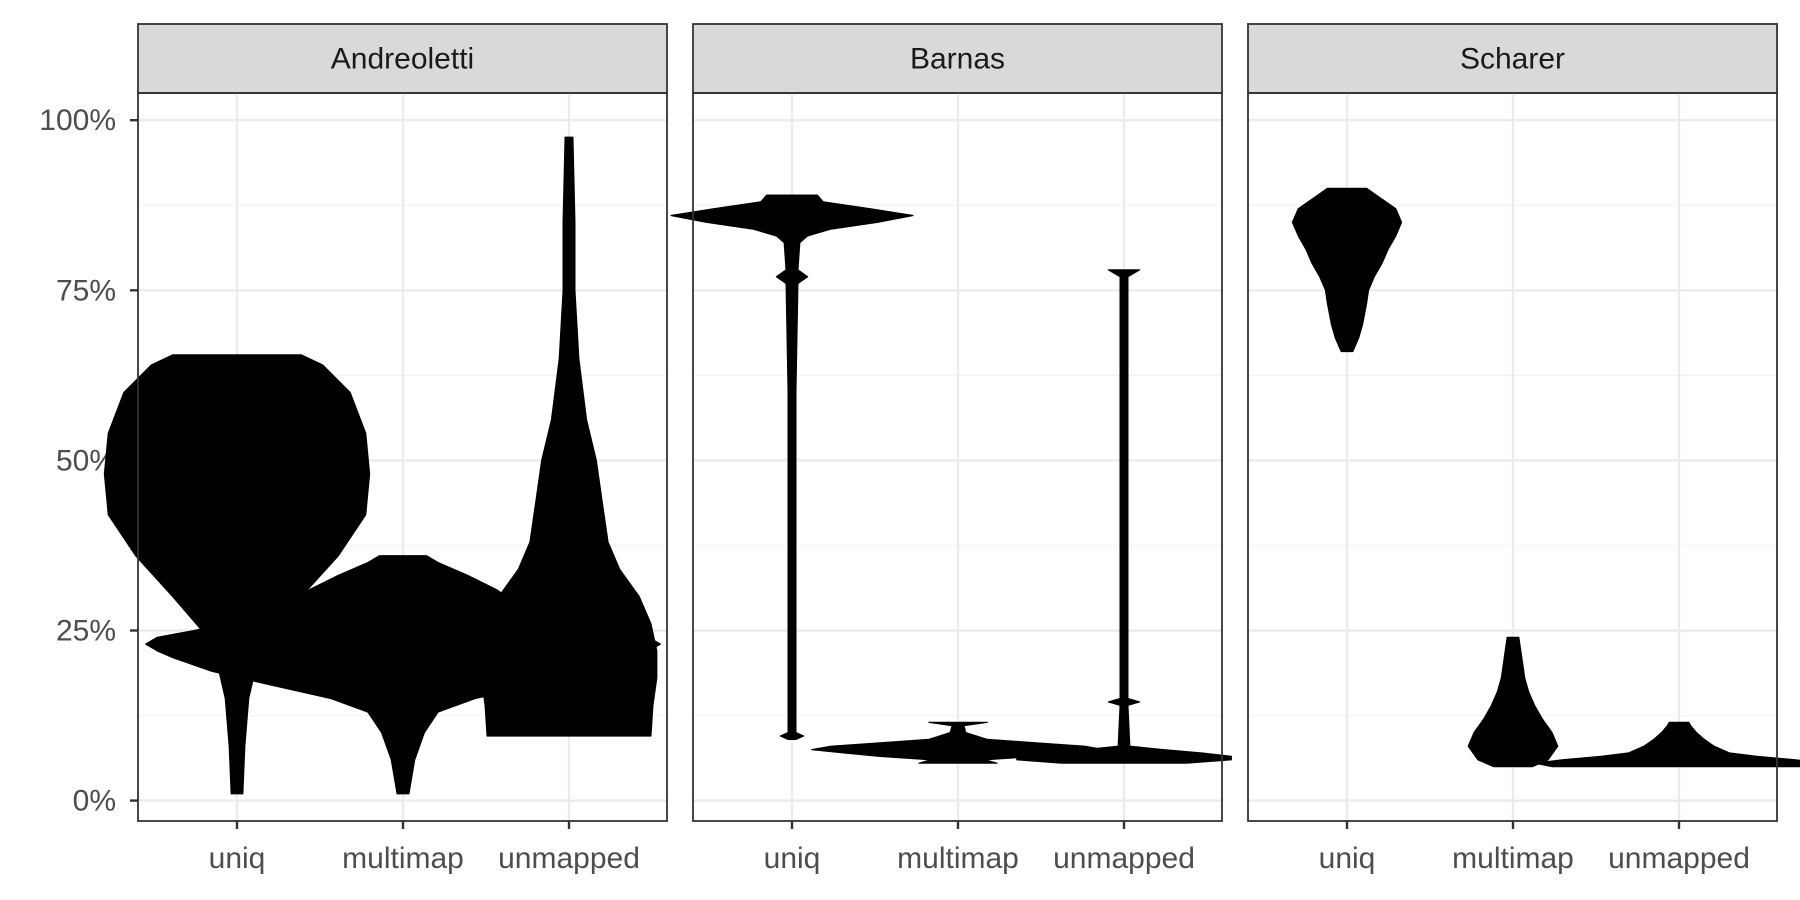 This screenshot has height=900, width=1800. I want to click on y-tick-label: 0%, so click(94, 801).